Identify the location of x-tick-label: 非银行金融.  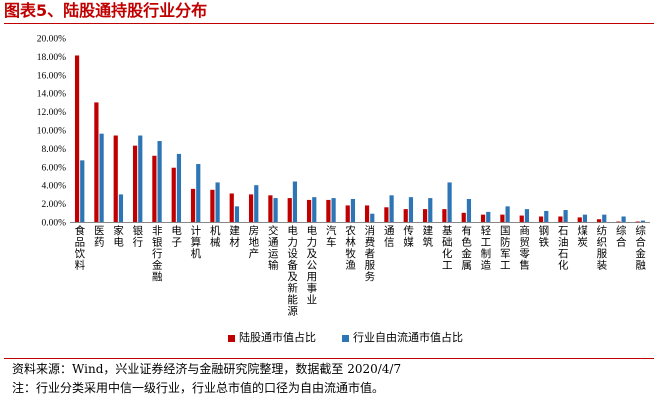
(157, 254).